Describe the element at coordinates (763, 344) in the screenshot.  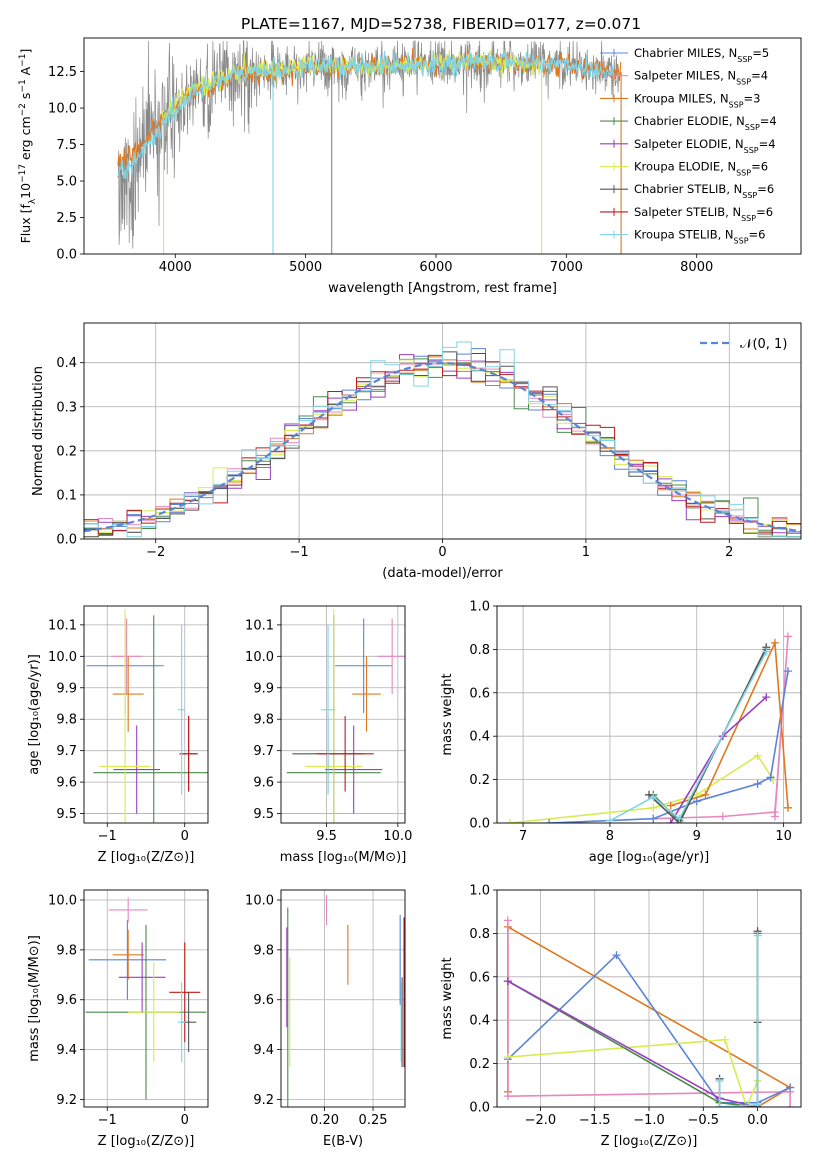
I see `legend-label-normal: 𝒩(0, 1)` at that location.